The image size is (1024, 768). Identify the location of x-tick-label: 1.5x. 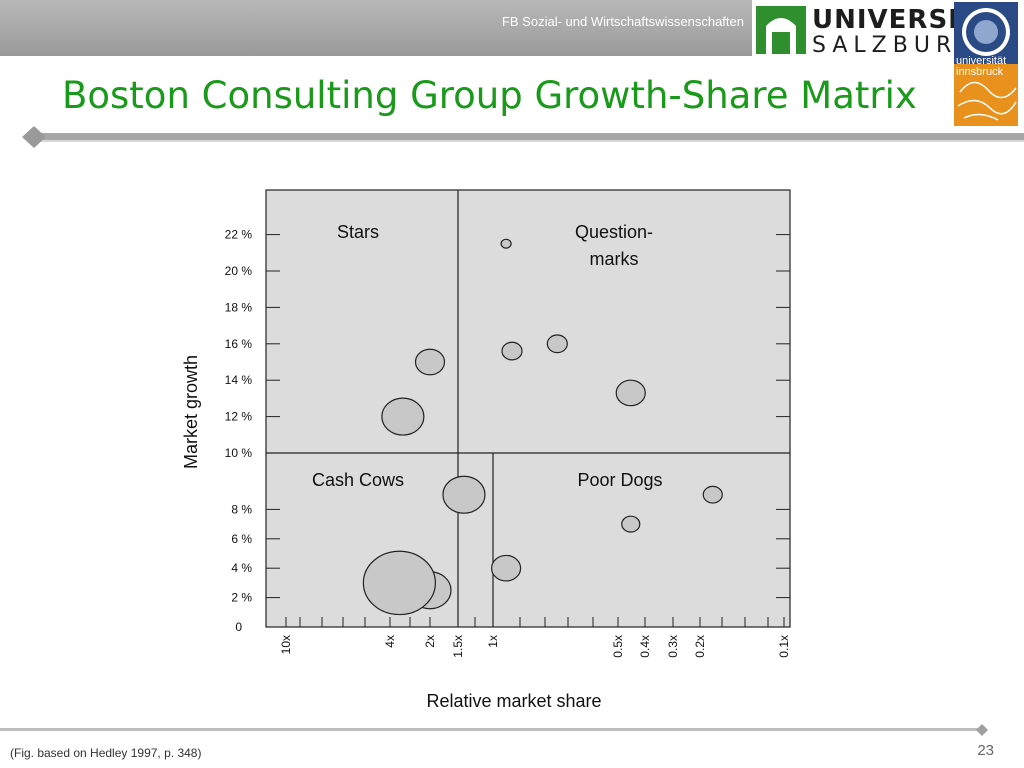
(458, 646).